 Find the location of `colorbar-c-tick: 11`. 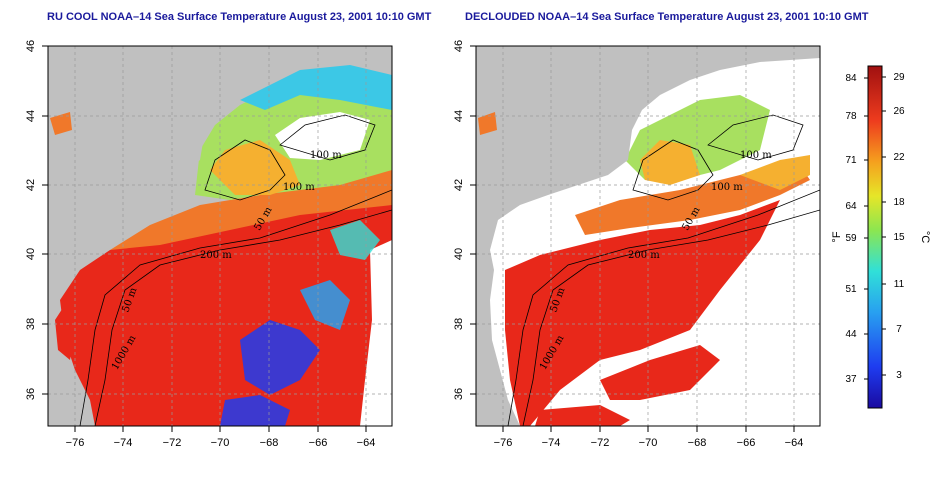

colorbar-c-tick: 11 is located at coordinates (899, 284).